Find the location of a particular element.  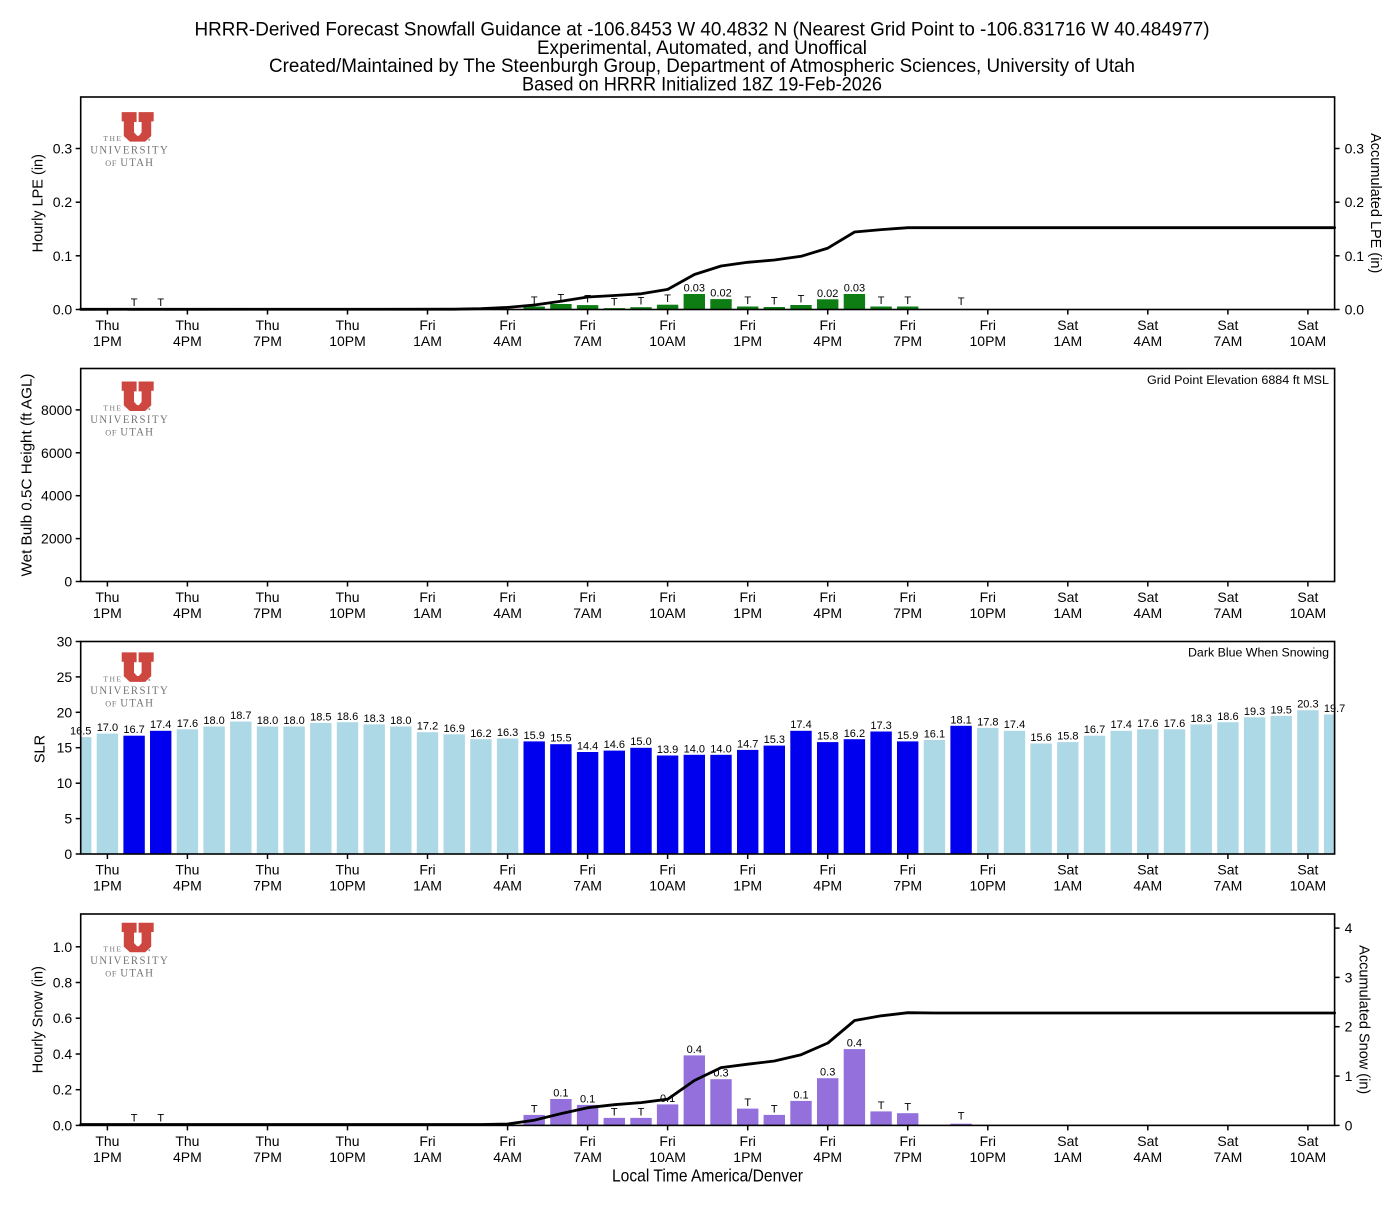

svg-text: 1PM is located at coordinates (747, 341).